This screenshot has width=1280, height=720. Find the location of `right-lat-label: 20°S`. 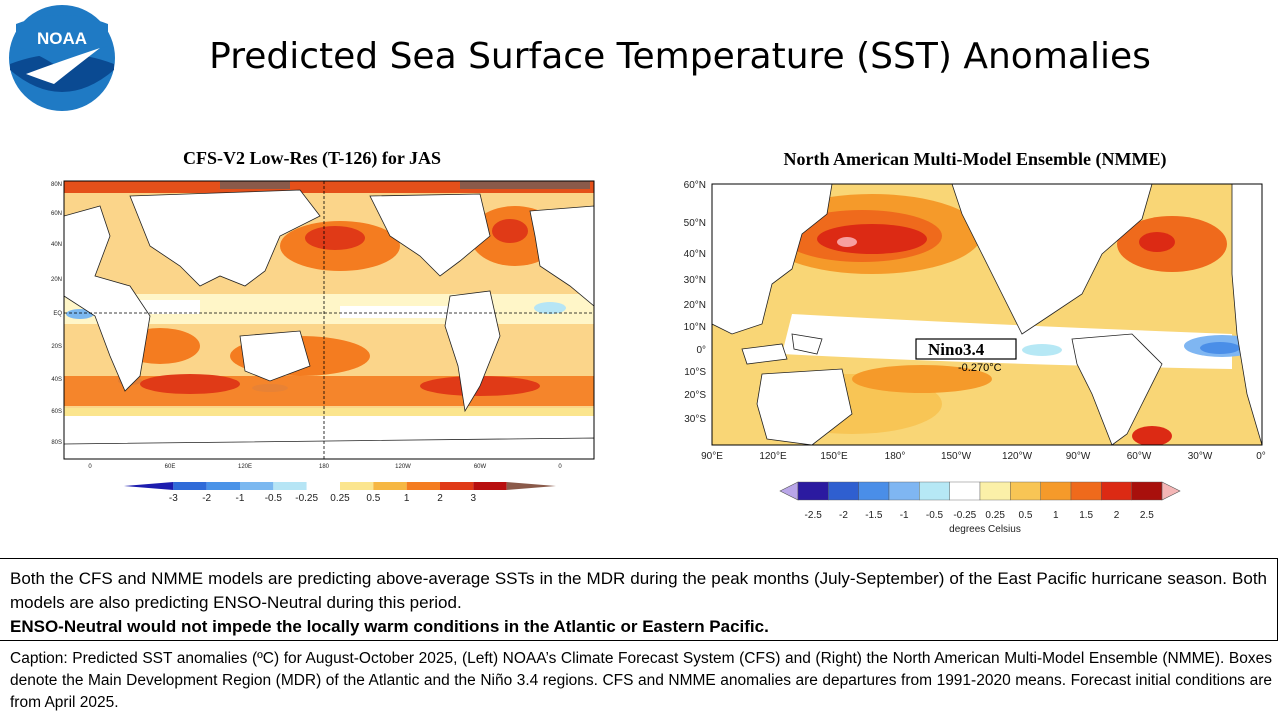

right-lat-label: 20°S is located at coordinates (695, 395).